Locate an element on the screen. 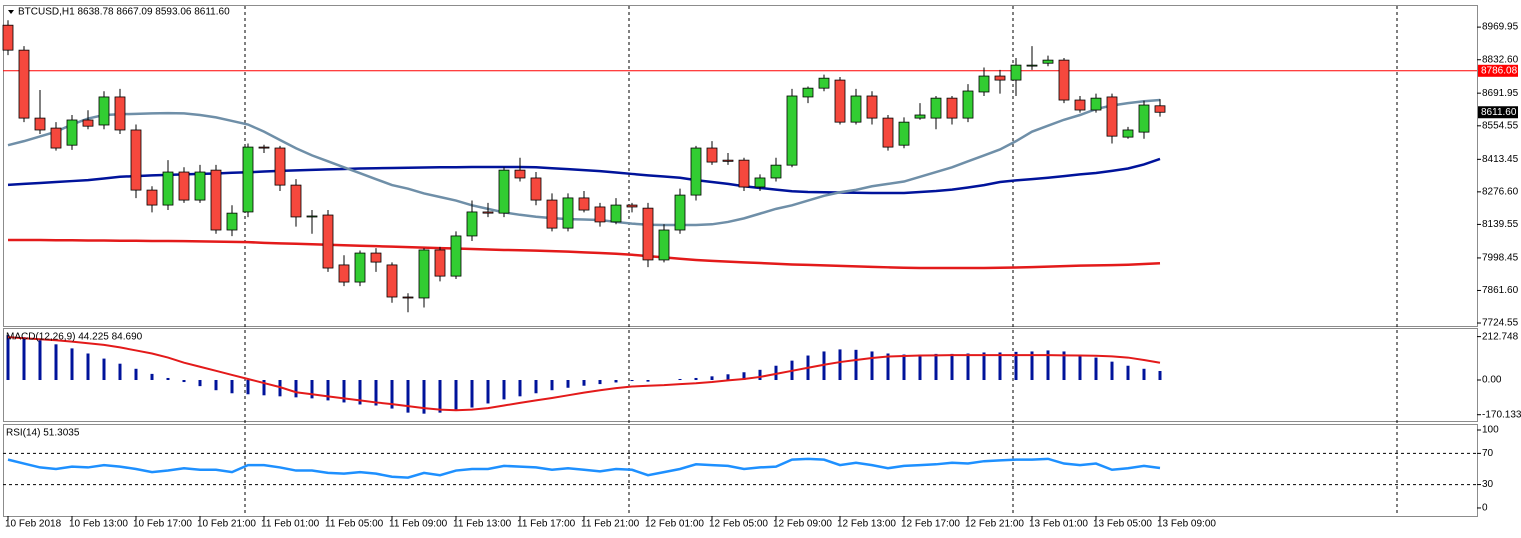 The height and width of the screenshot is (538, 1521). x-tick-label: 13 Feb 09:00 is located at coordinates (1186, 524).